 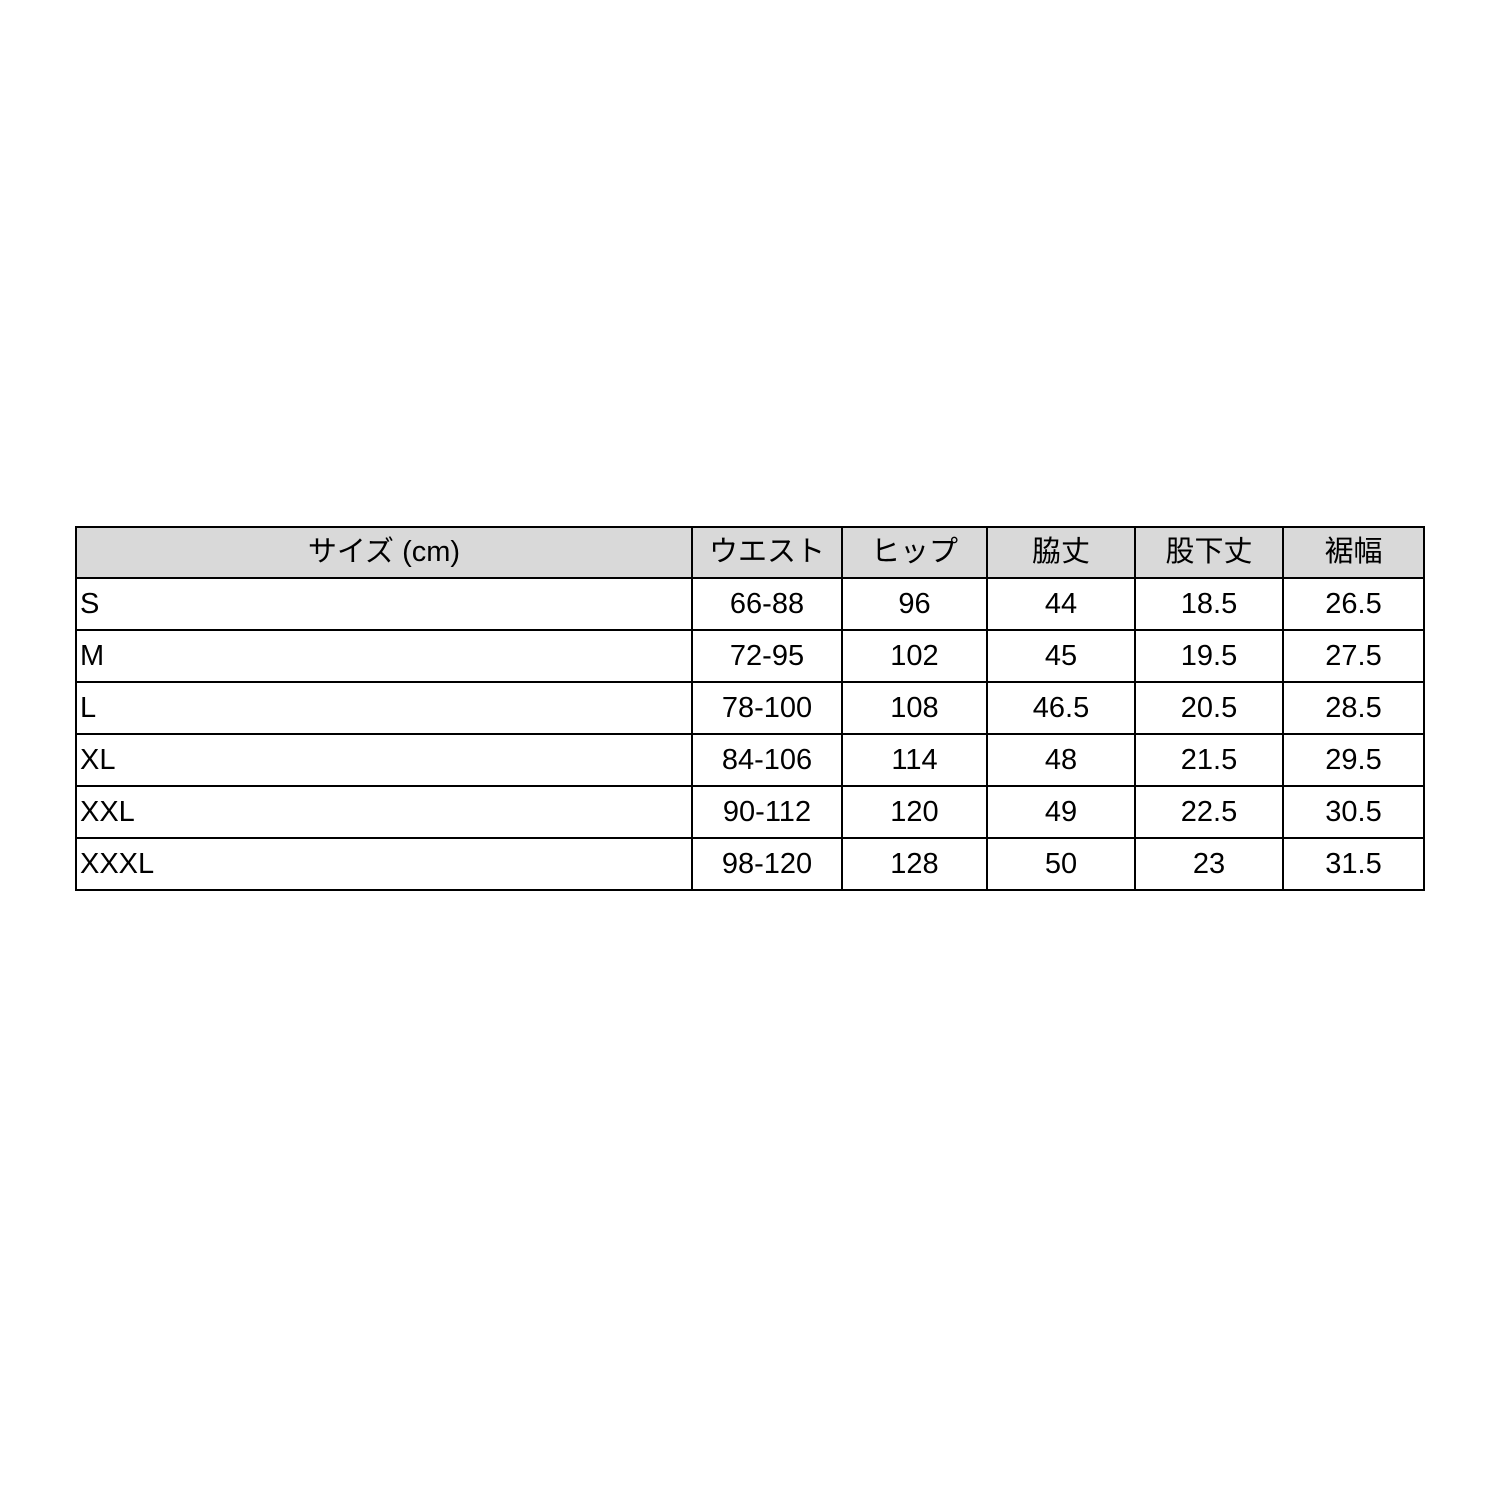 What do you see at coordinates (1209, 656) in the screenshot?
I see `inseam-value-cell: 19.5` at bounding box center [1209, 656].